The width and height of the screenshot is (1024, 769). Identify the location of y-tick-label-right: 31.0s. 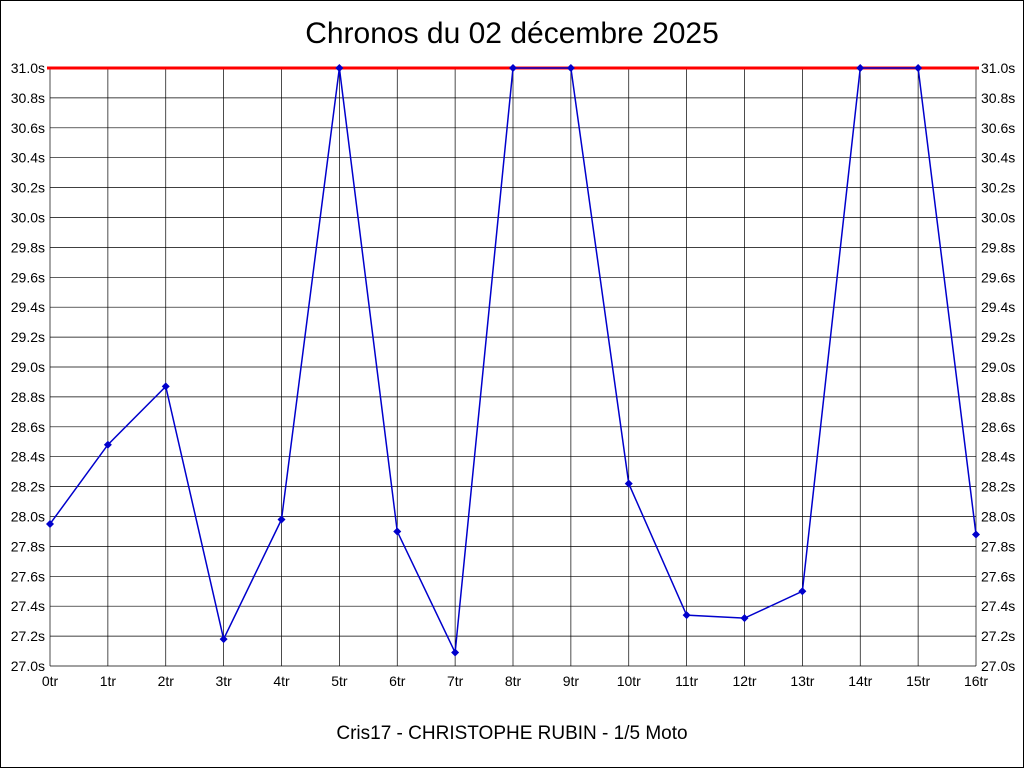
(998, 68).